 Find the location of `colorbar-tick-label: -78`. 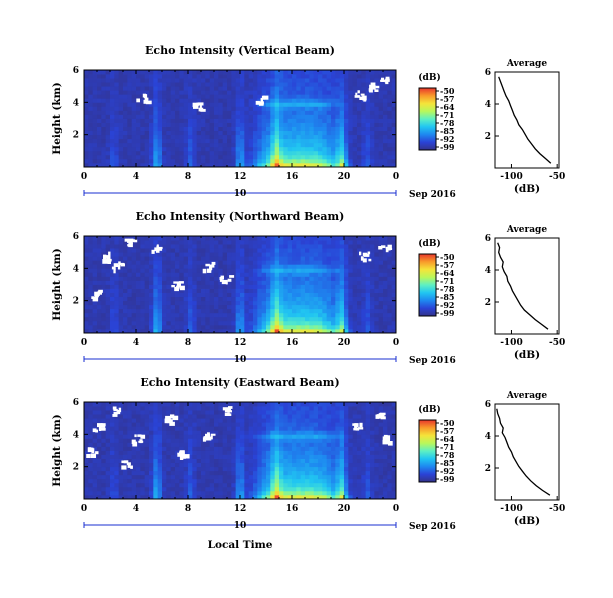

colorbar-tick-label: -78 is located at coordinates (447, 289).